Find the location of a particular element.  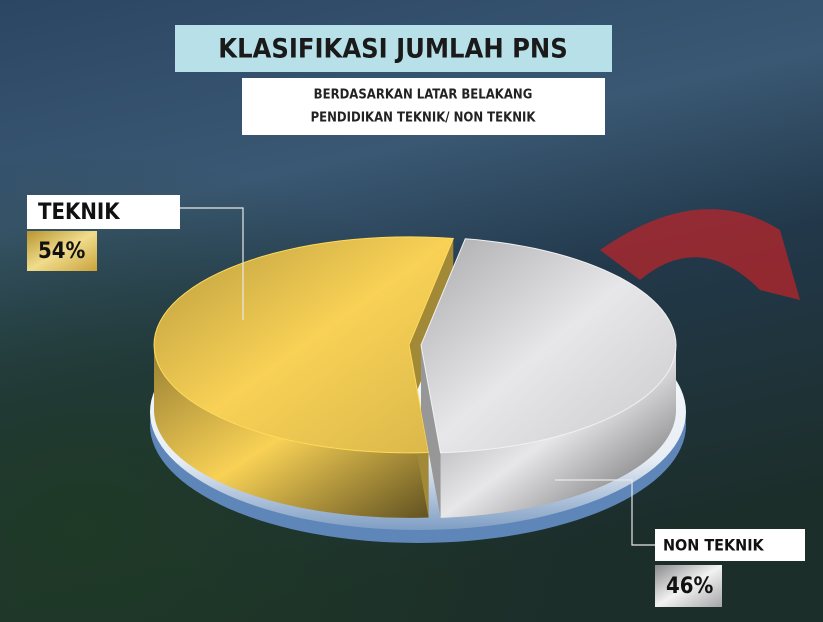

category-label: TEKNIK is located at coordinates (79, 212).